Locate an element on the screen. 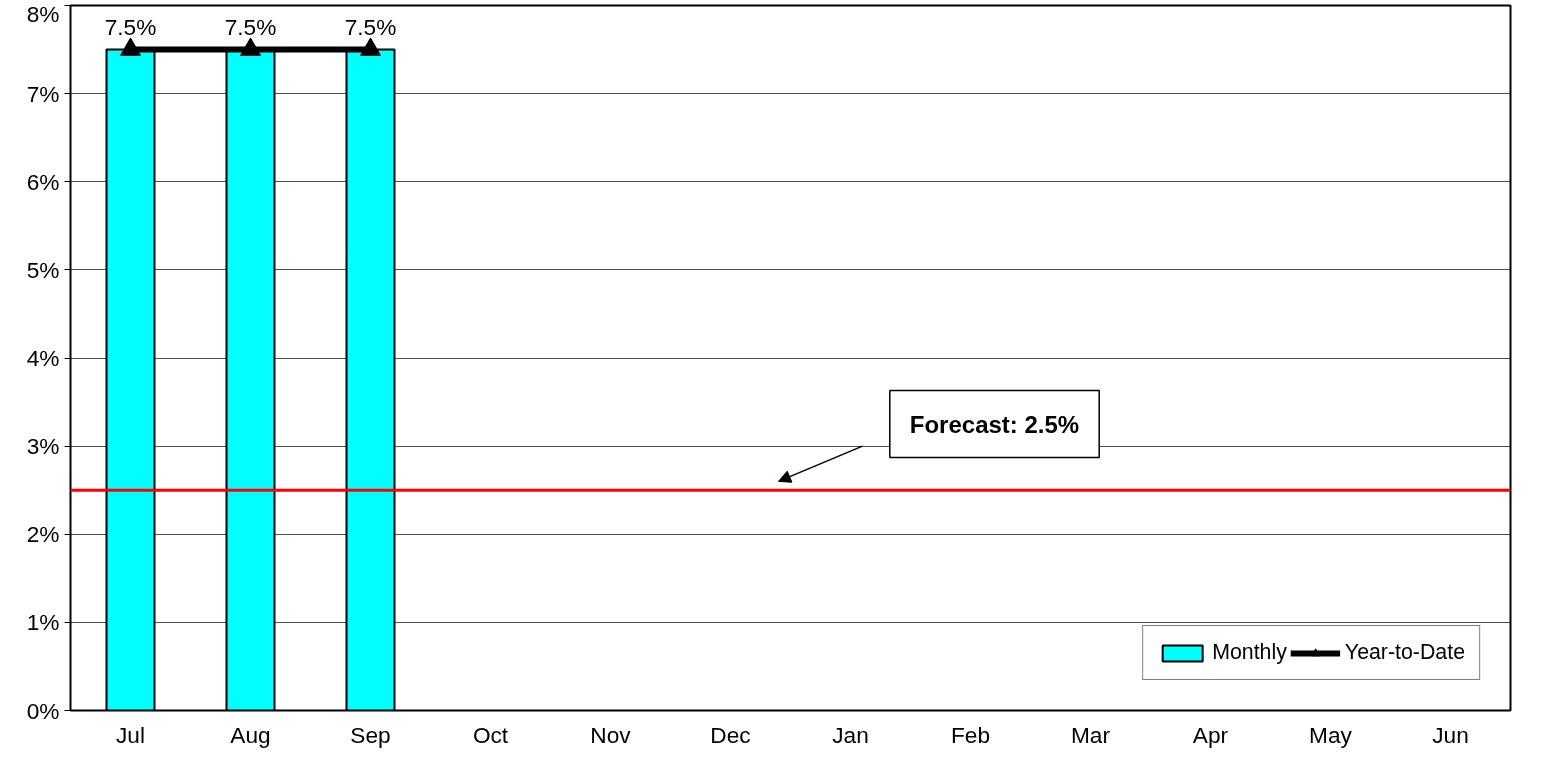  y-tick-label: 5% is located at coordinates (43, 269).